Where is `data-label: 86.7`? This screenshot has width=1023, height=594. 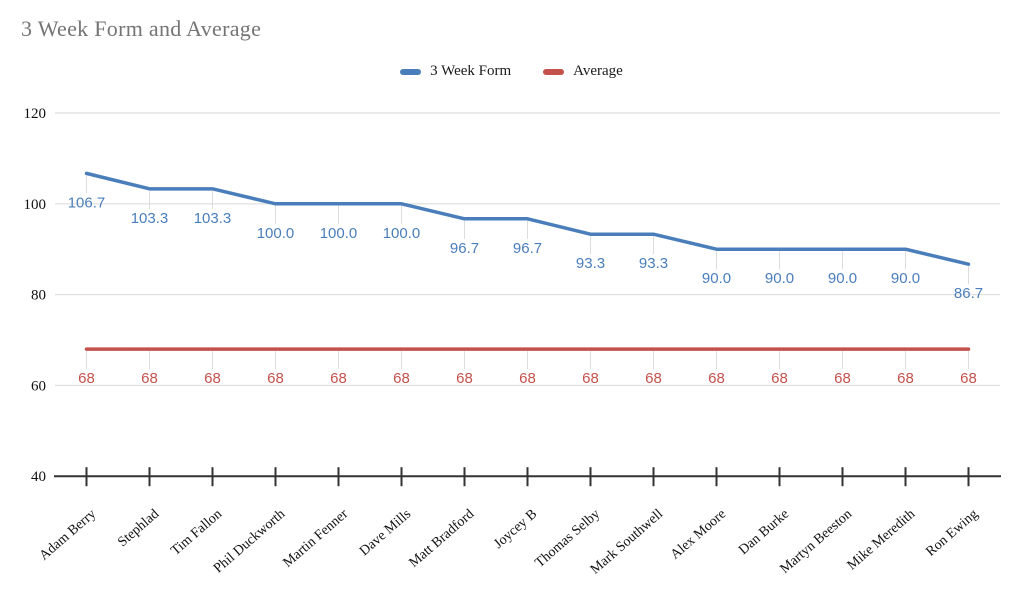
data-label: 86.7 is located at coordinates (968, 293).